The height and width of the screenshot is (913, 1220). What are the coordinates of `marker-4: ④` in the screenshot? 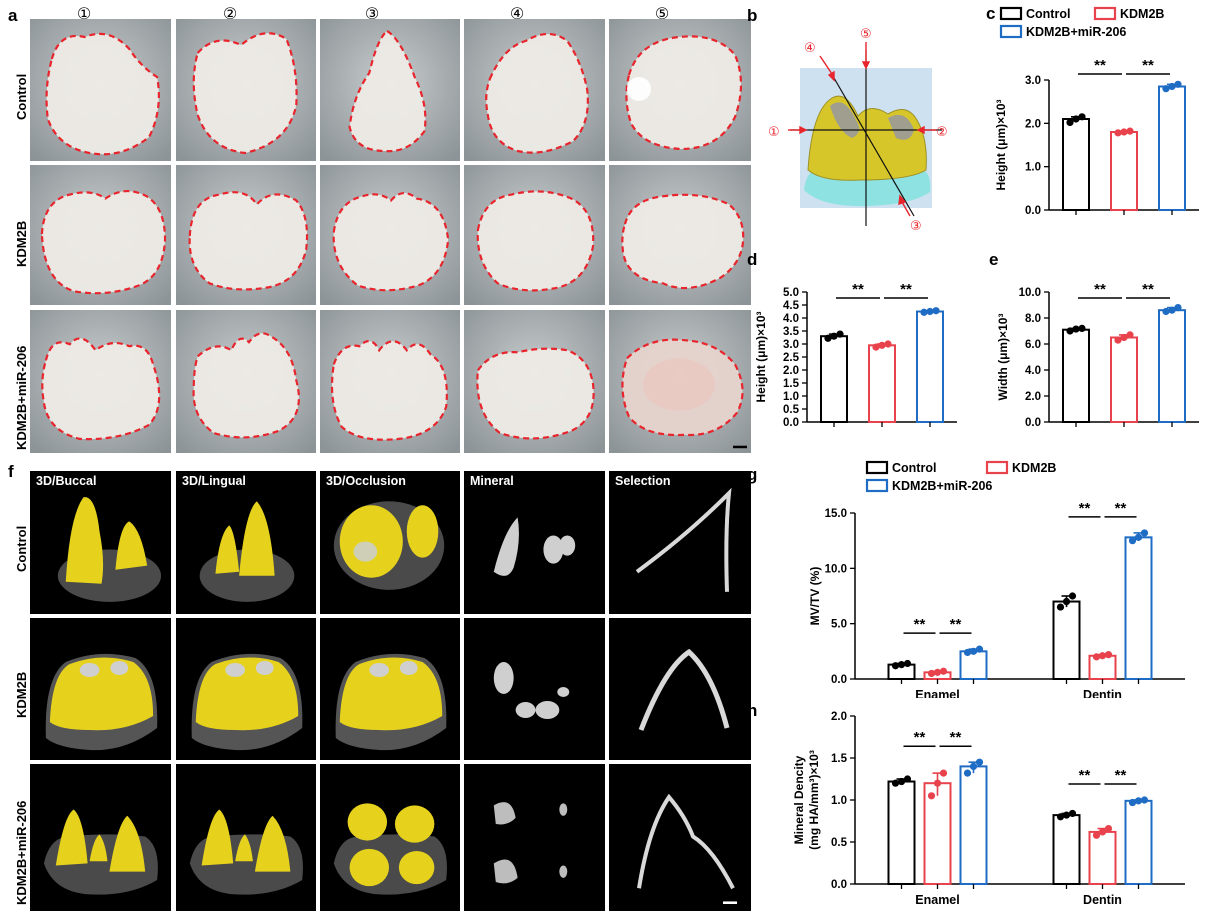 It's located at (810, 47).